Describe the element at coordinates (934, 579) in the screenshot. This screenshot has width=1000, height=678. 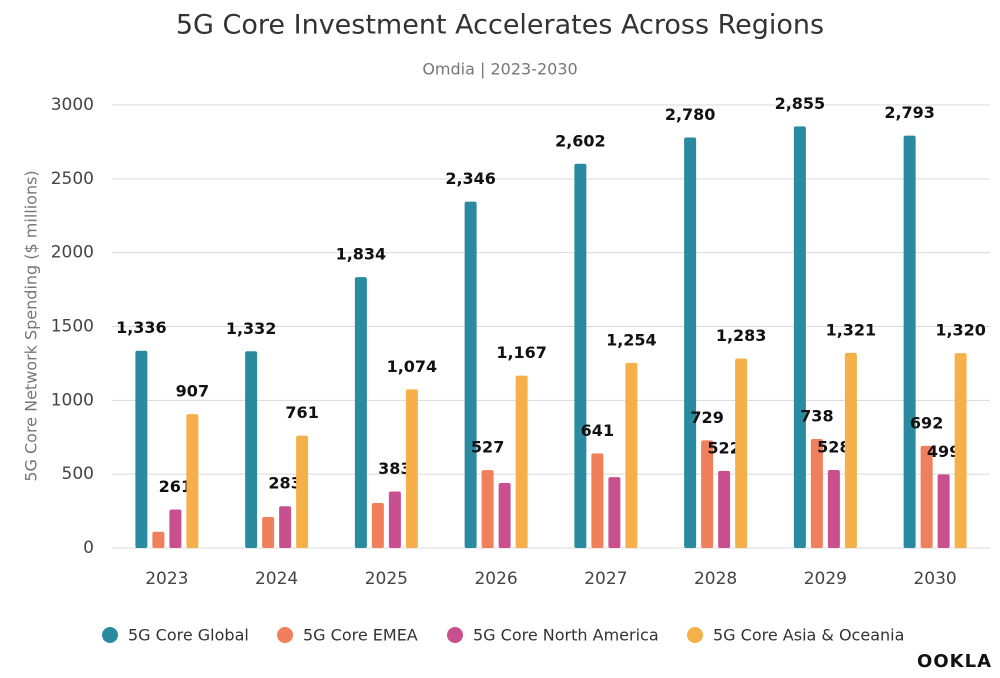
I see `x-tick-label: 2030` at that location.